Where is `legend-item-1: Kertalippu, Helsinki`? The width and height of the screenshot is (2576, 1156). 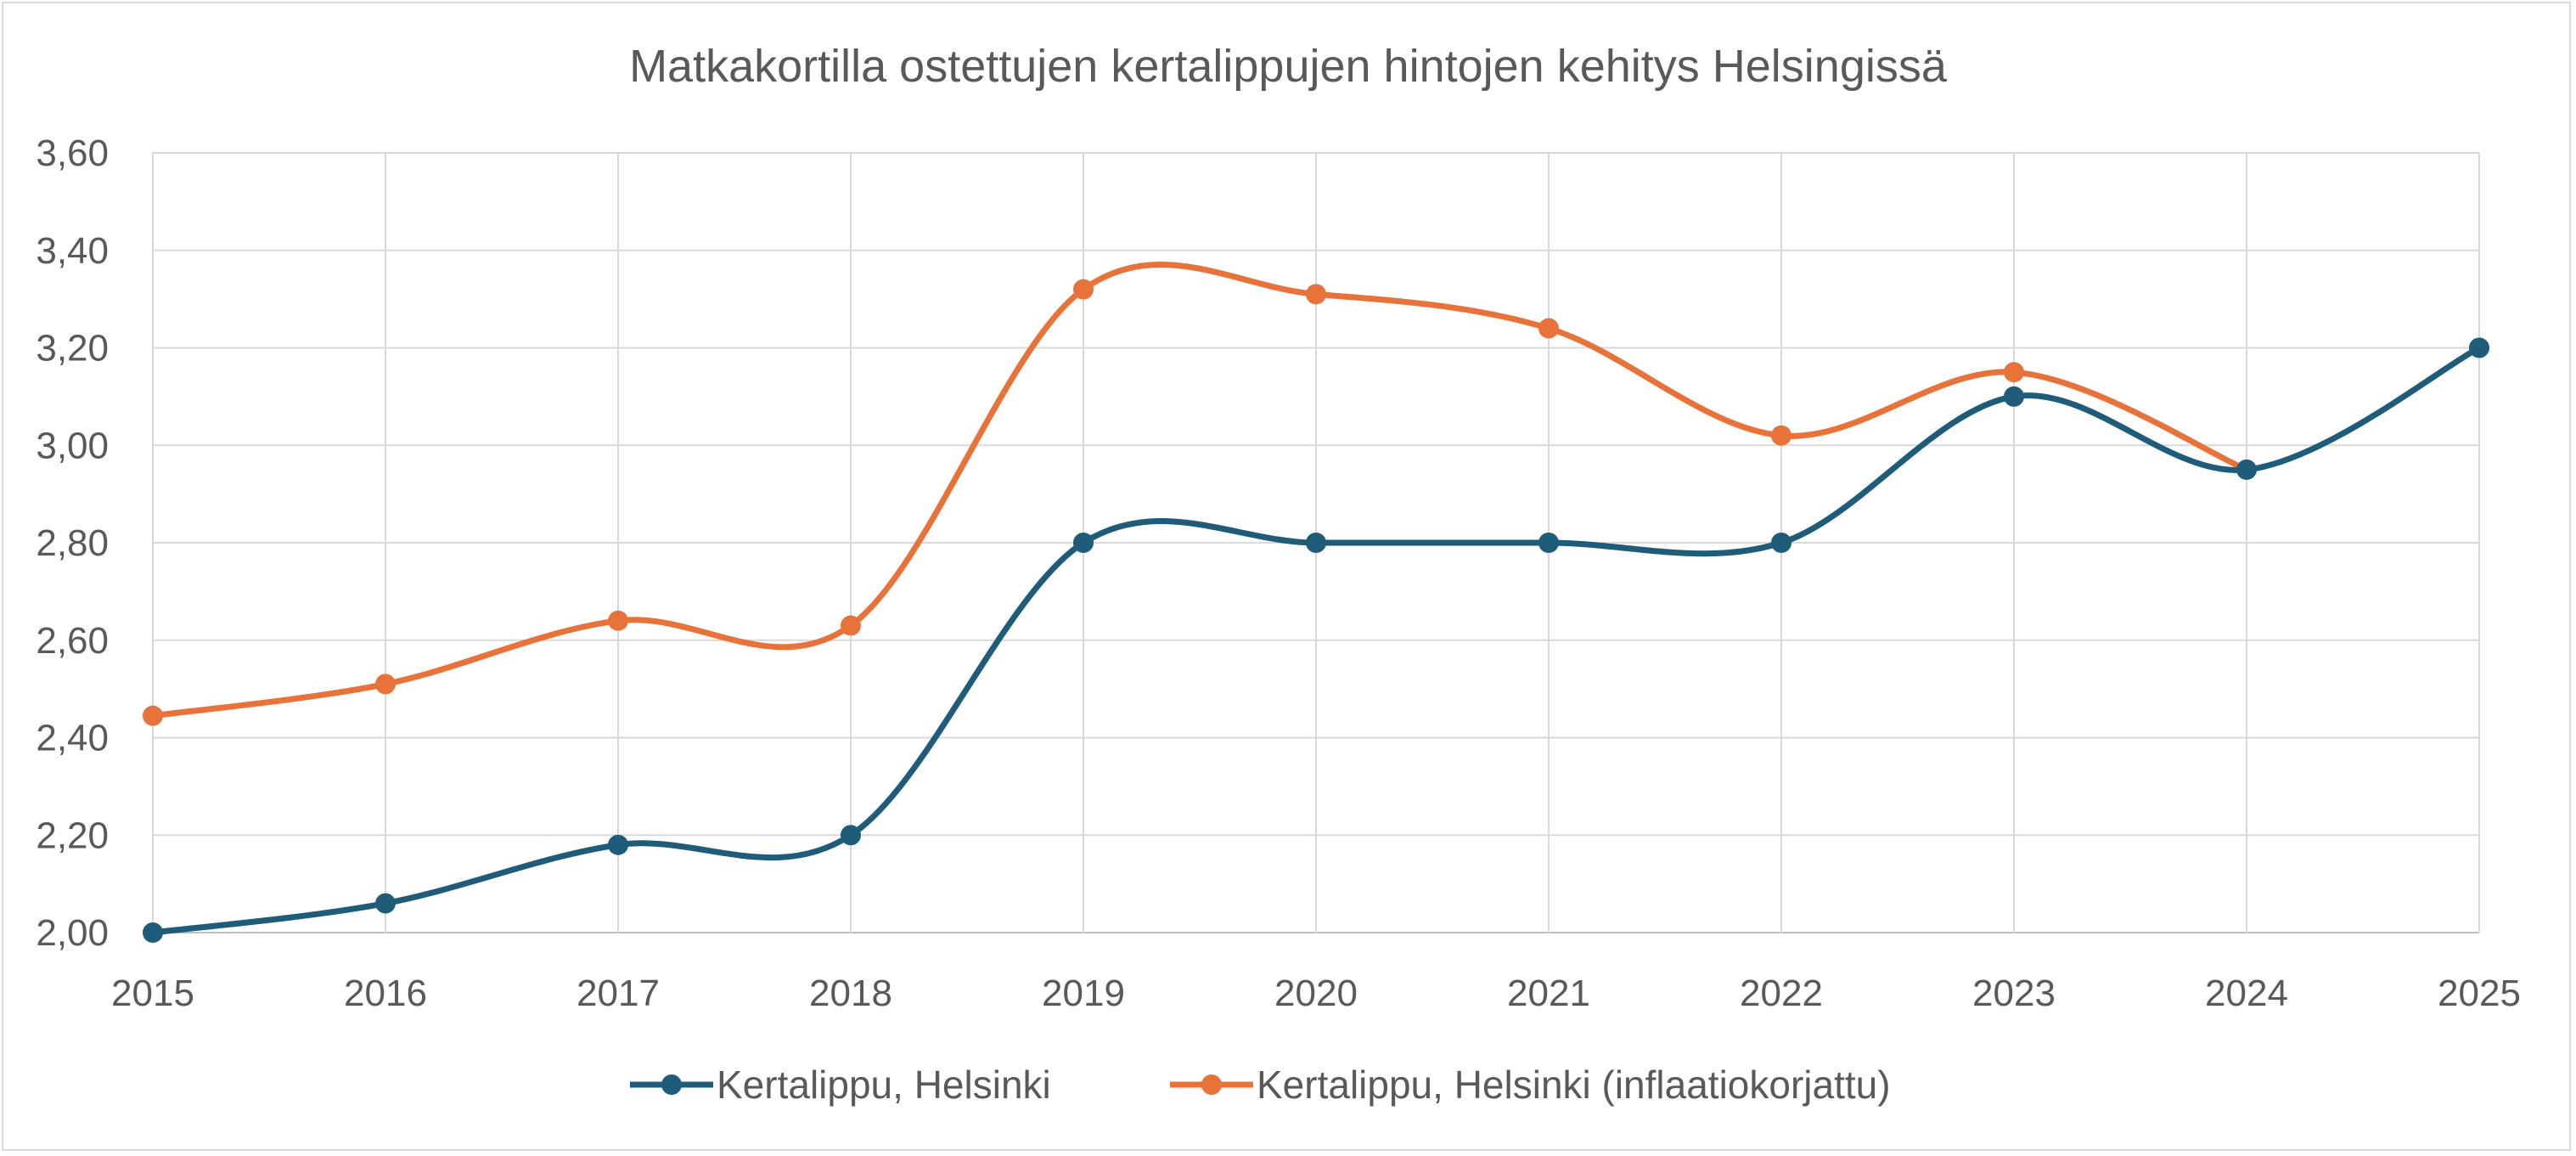
legend-item-1: Kertalippu, Helsinki is located at coordinates (840, 1085).